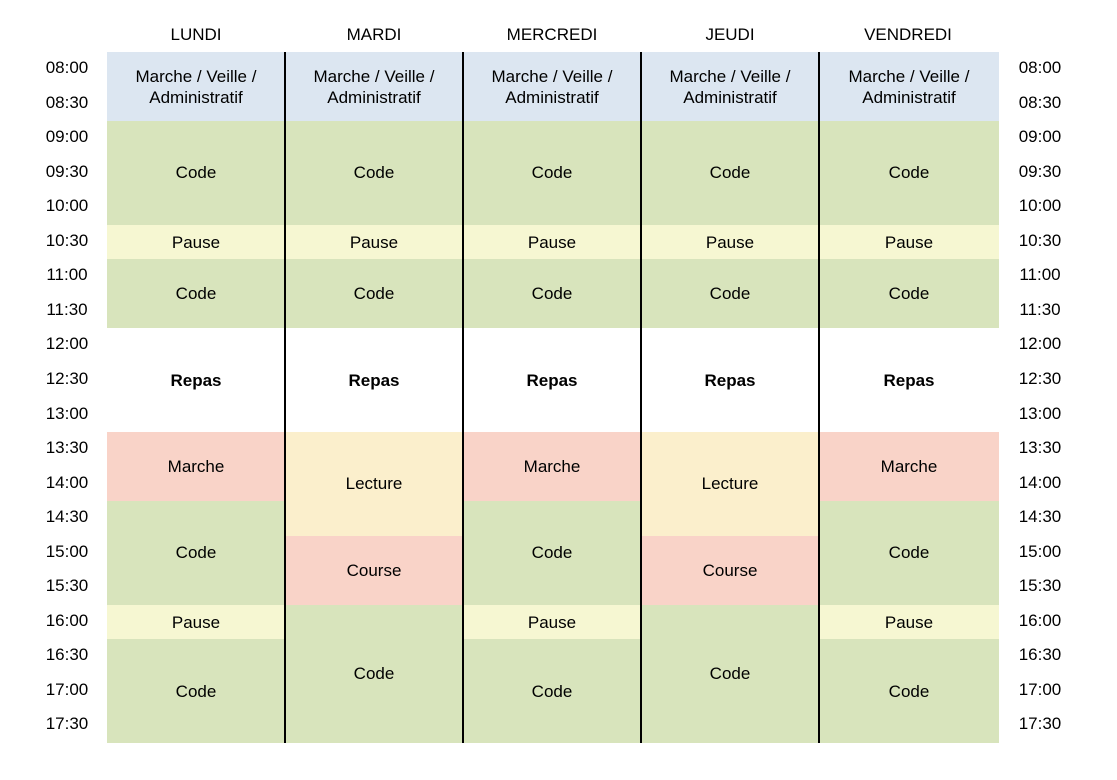 The width and height of the screenshot is (1117, 780). I want to click on day-header-mercredi: MERCREDI, so click(552, 34).